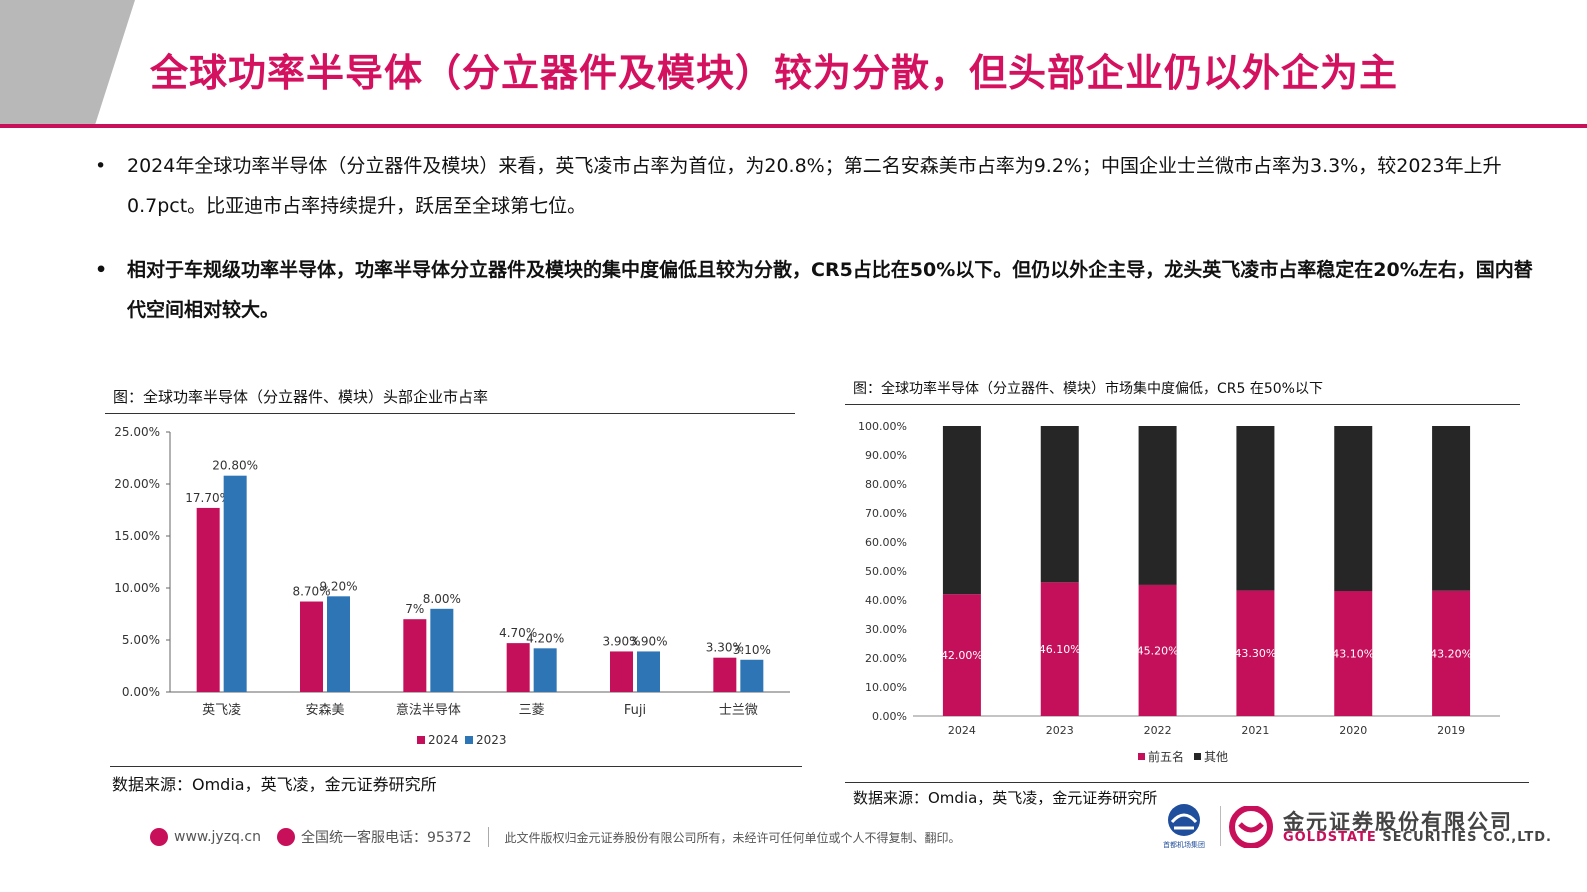 The height and width of the screenshot is (892, 1587). What do you see at coordinates (235, 466) in the screenshot?
I see `data-label: 20.80%` at bounding box center [235, 466].